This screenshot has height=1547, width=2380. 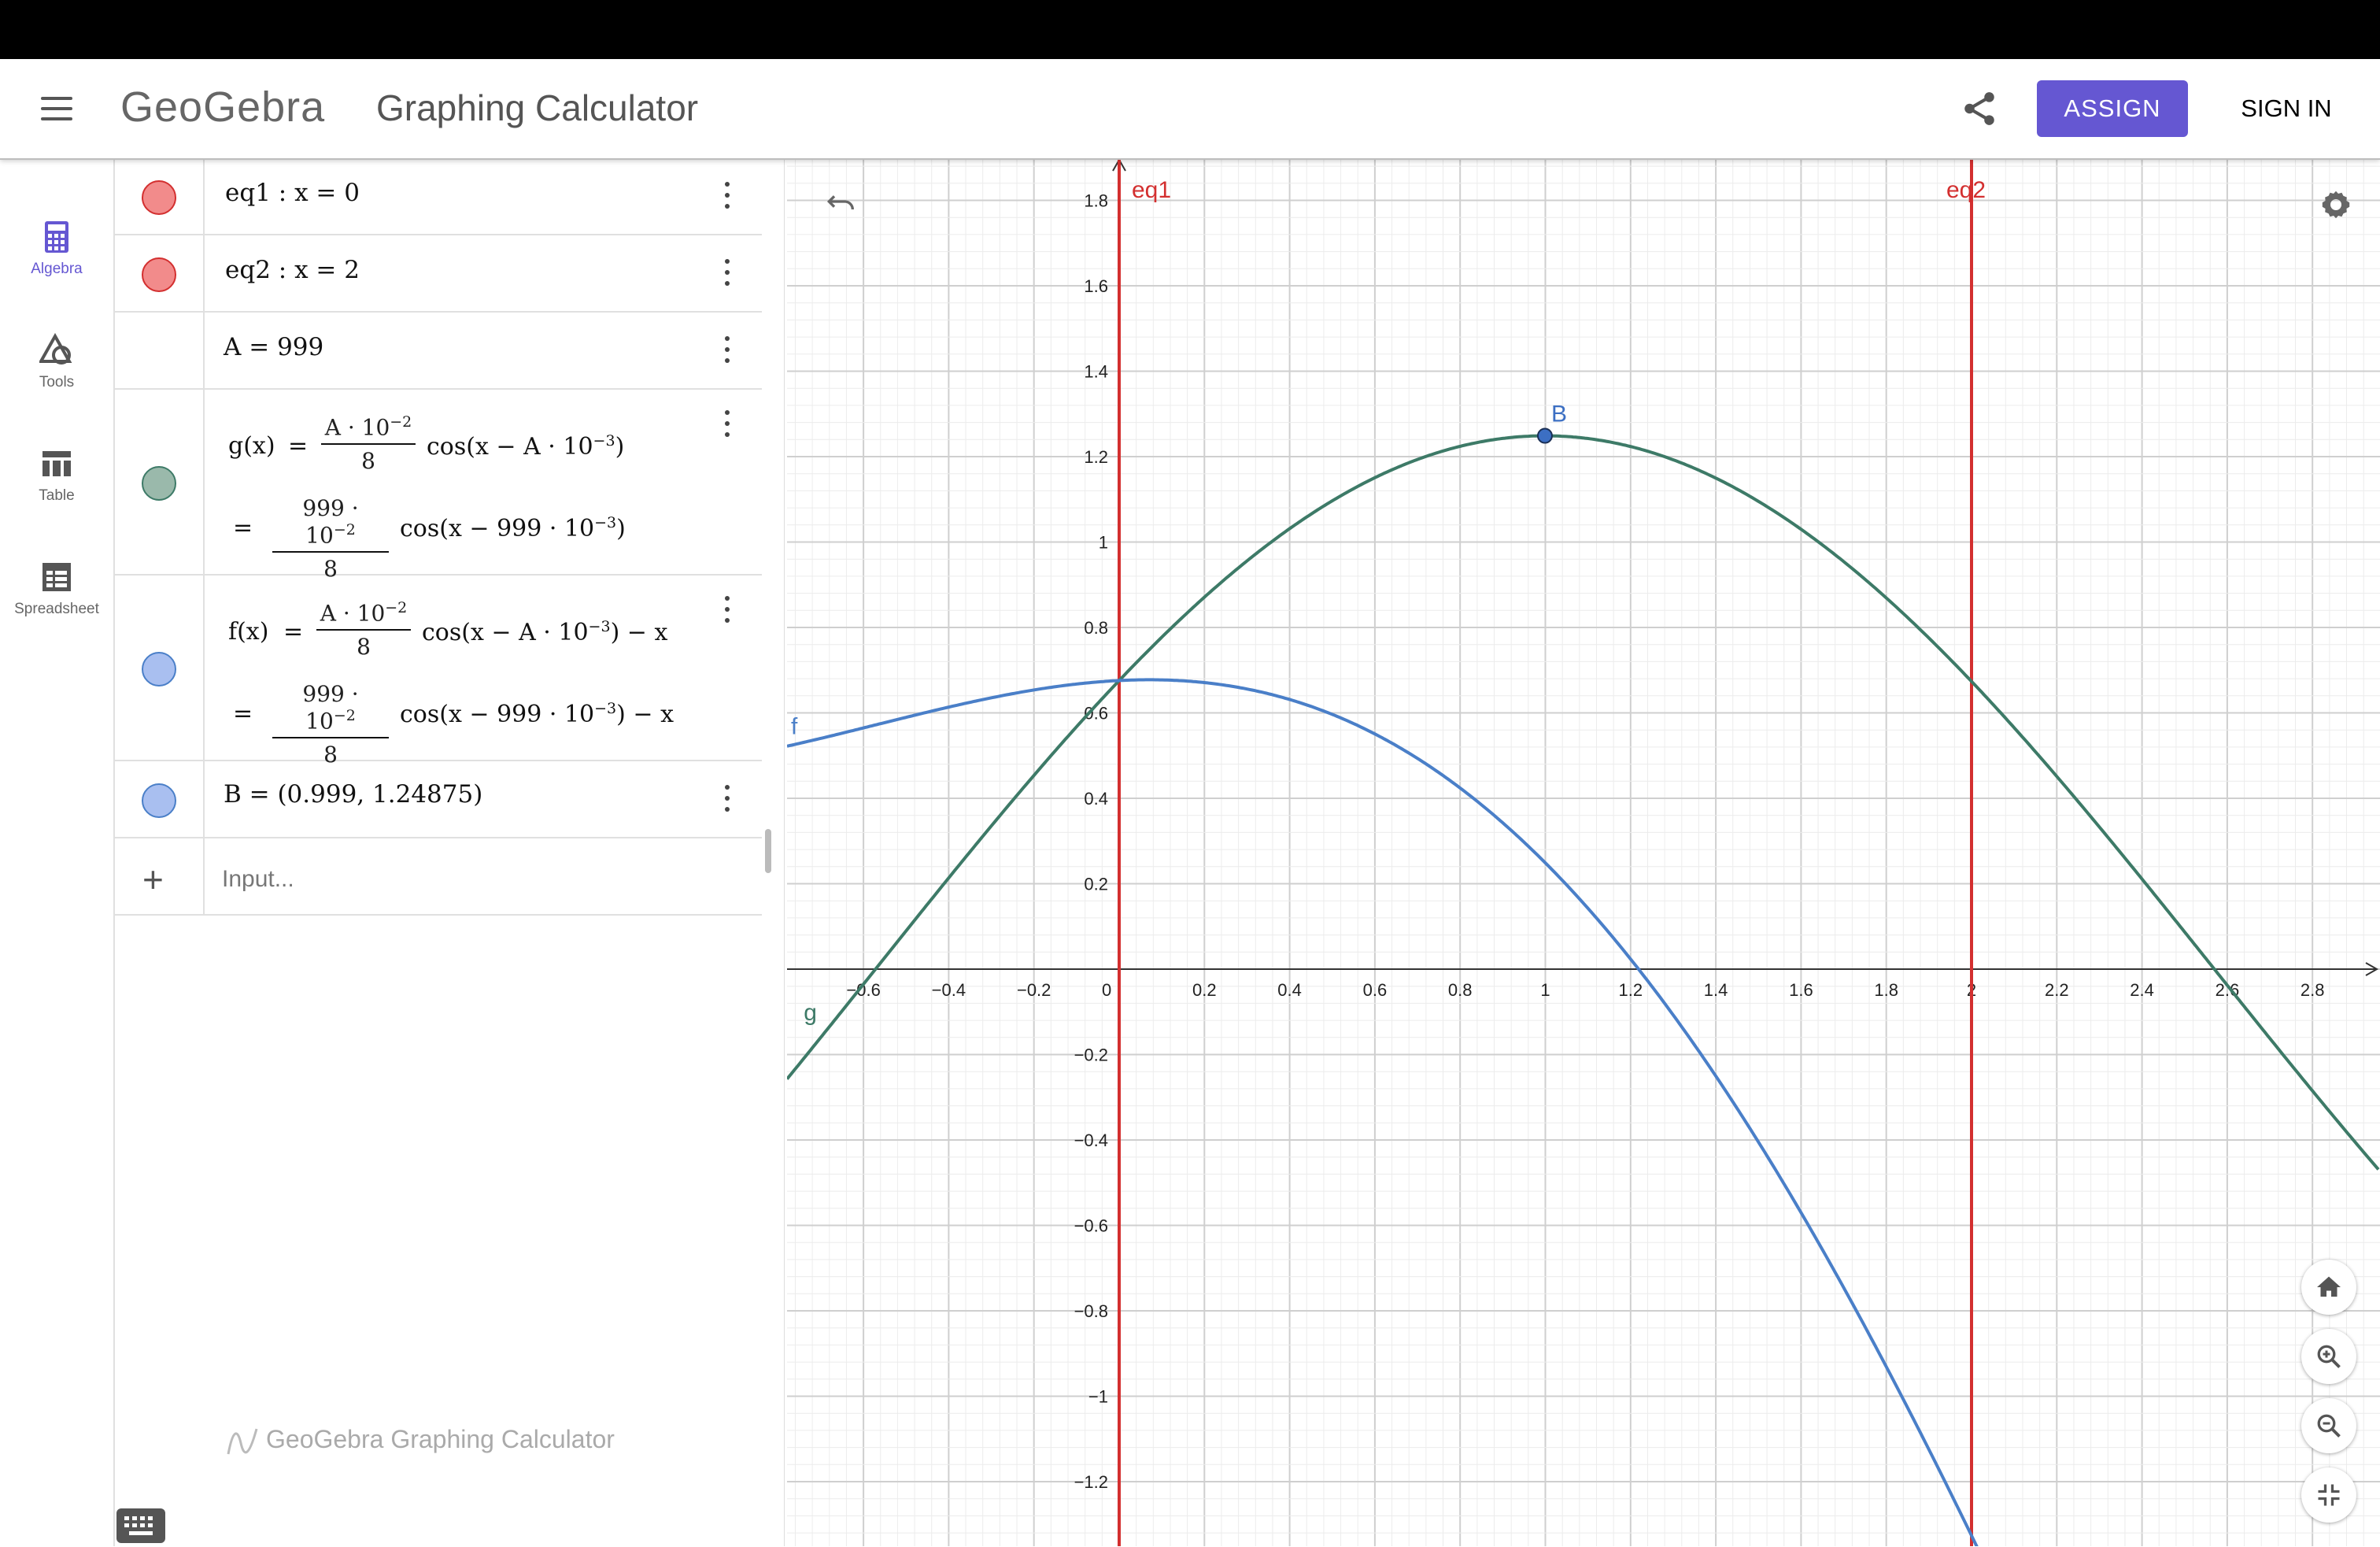 What do you see at coordinates (368, 443) in the screenshot?
I see `g-fraction: A · 10−2 8` at bounding box center [368, 443].